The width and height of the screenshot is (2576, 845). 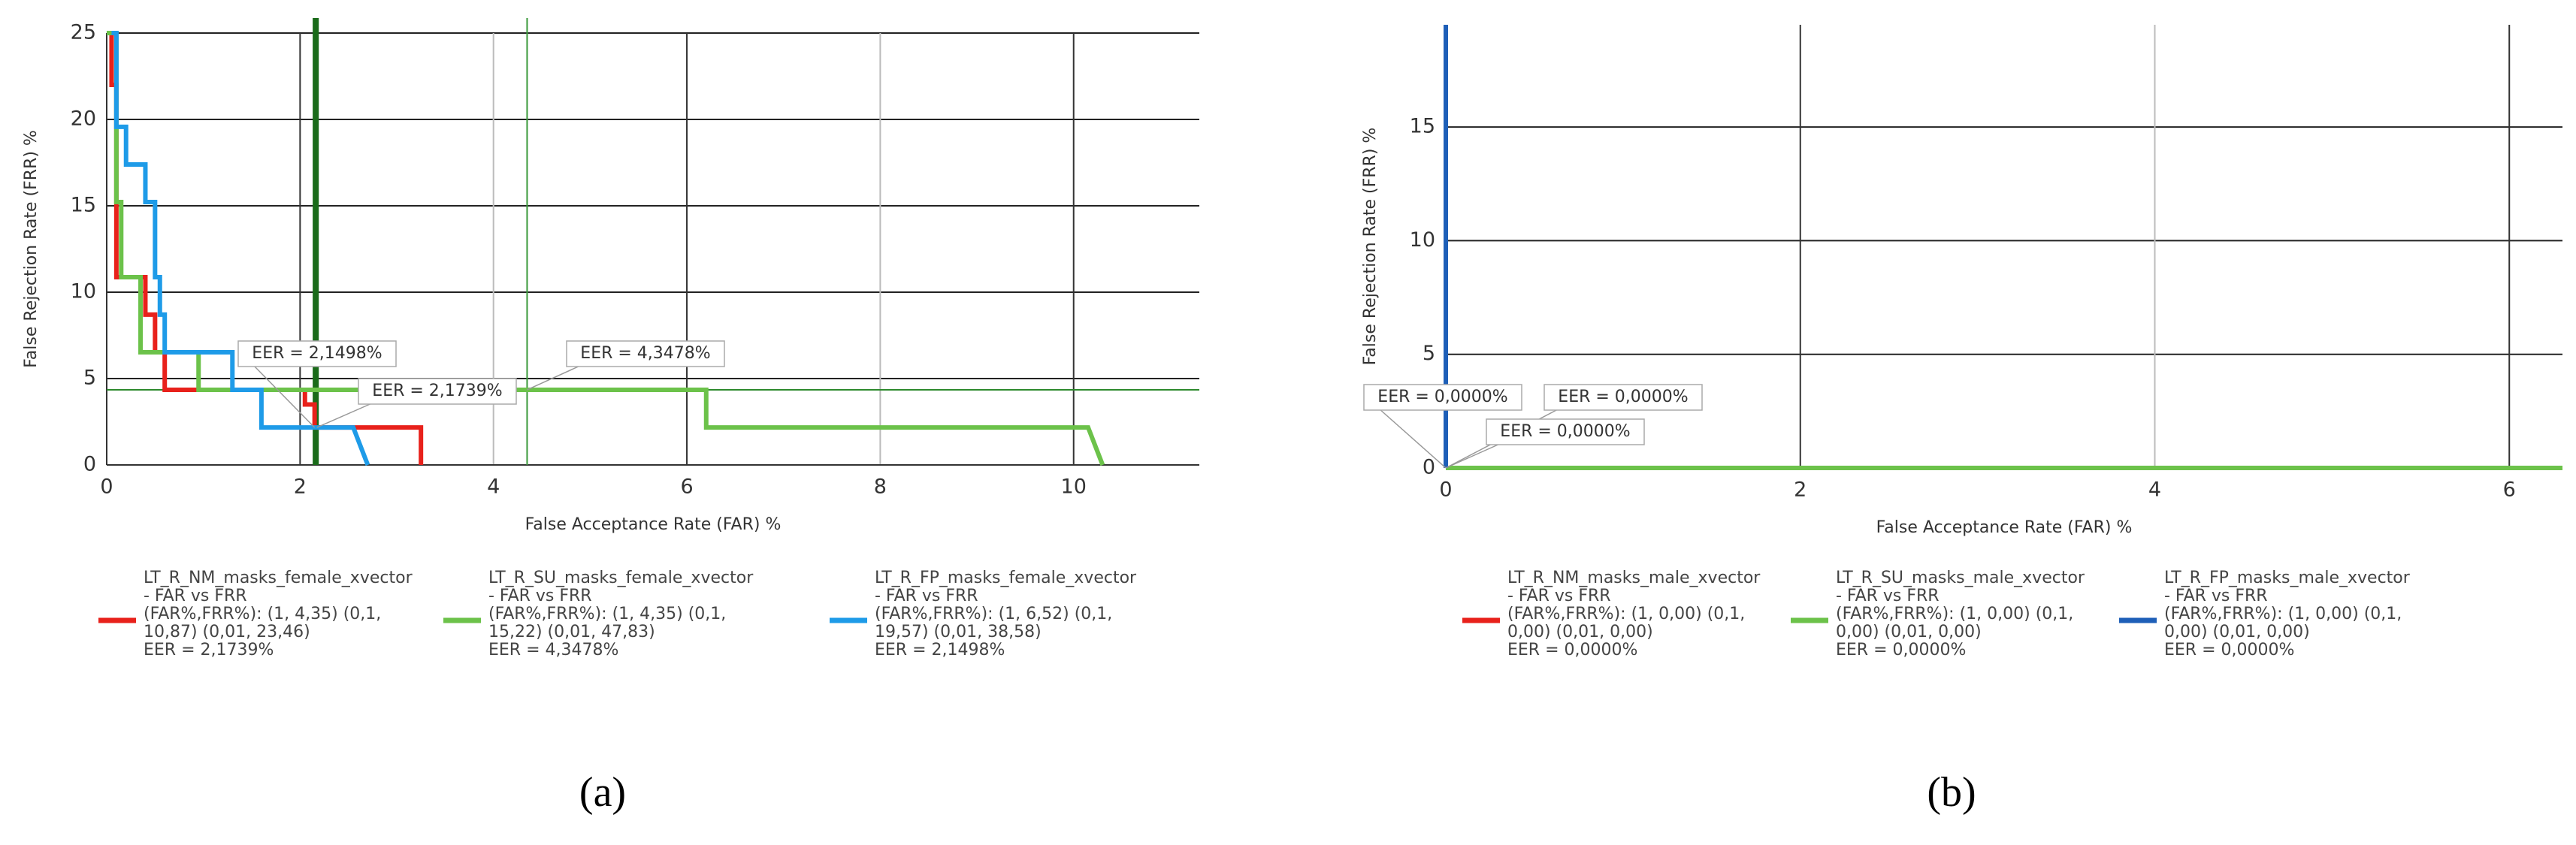 I want to click on legend-name: LT_R_FP_masks_female_xvector, so click(x=1006, y=578).